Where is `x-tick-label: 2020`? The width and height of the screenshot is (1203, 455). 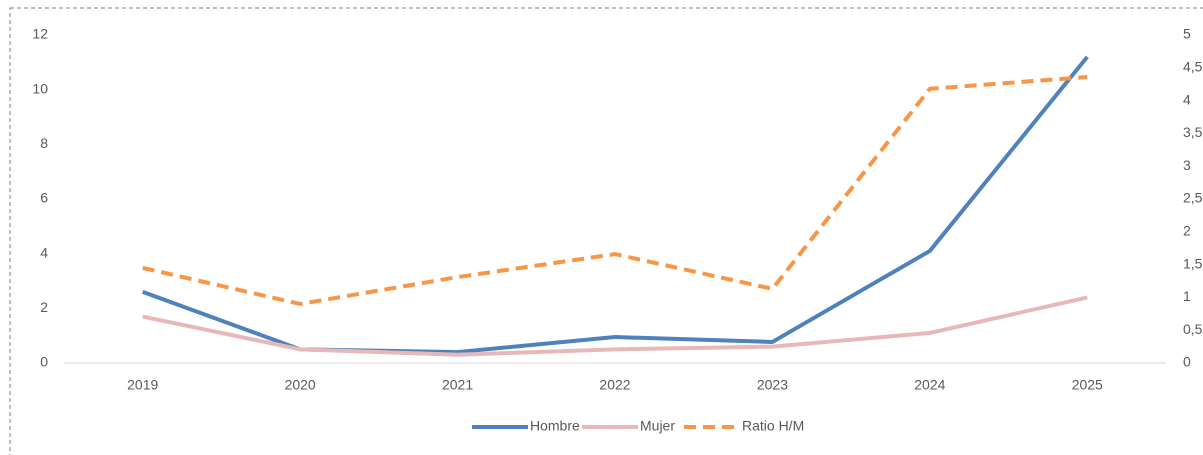
x-tick-label: 2020 is located at coordinates (300, 385).